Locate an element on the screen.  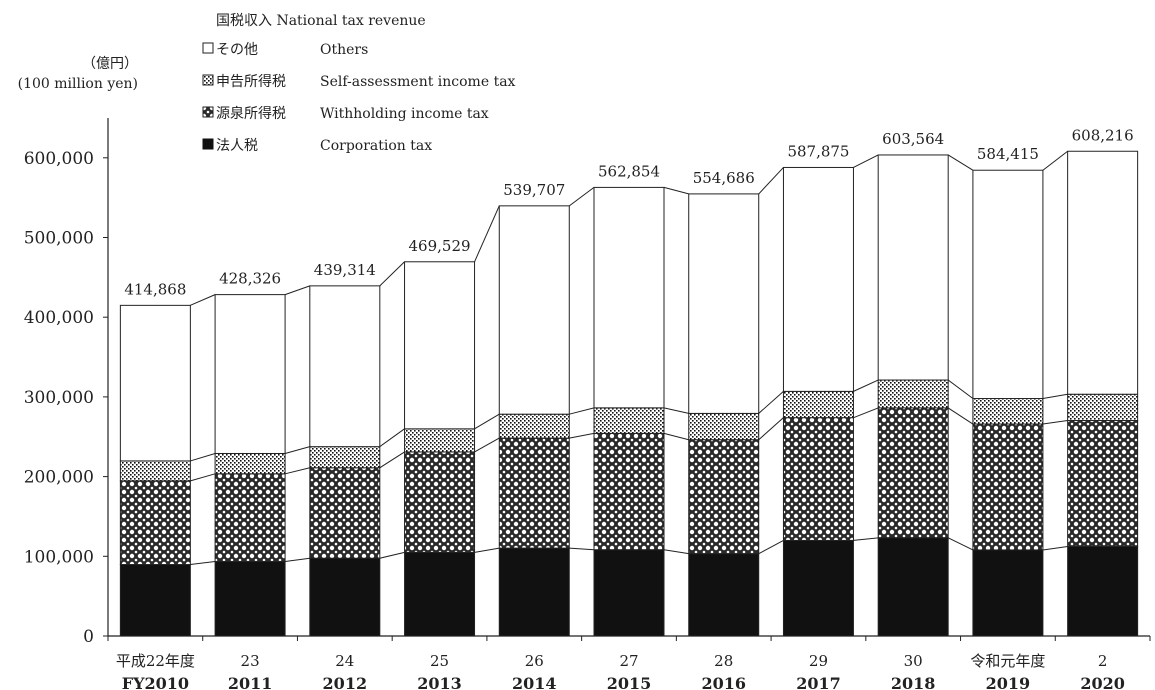
legend-swatch-others is located at coordinates (208, 48).